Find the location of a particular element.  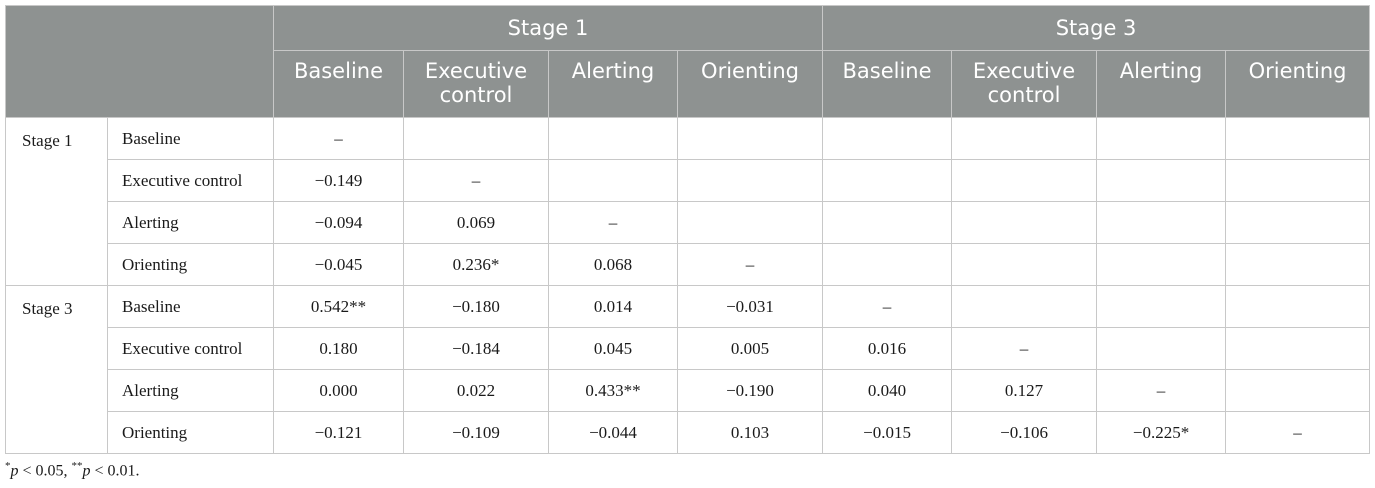

table-cell: 0.180 is located at coordinates (338, 348).